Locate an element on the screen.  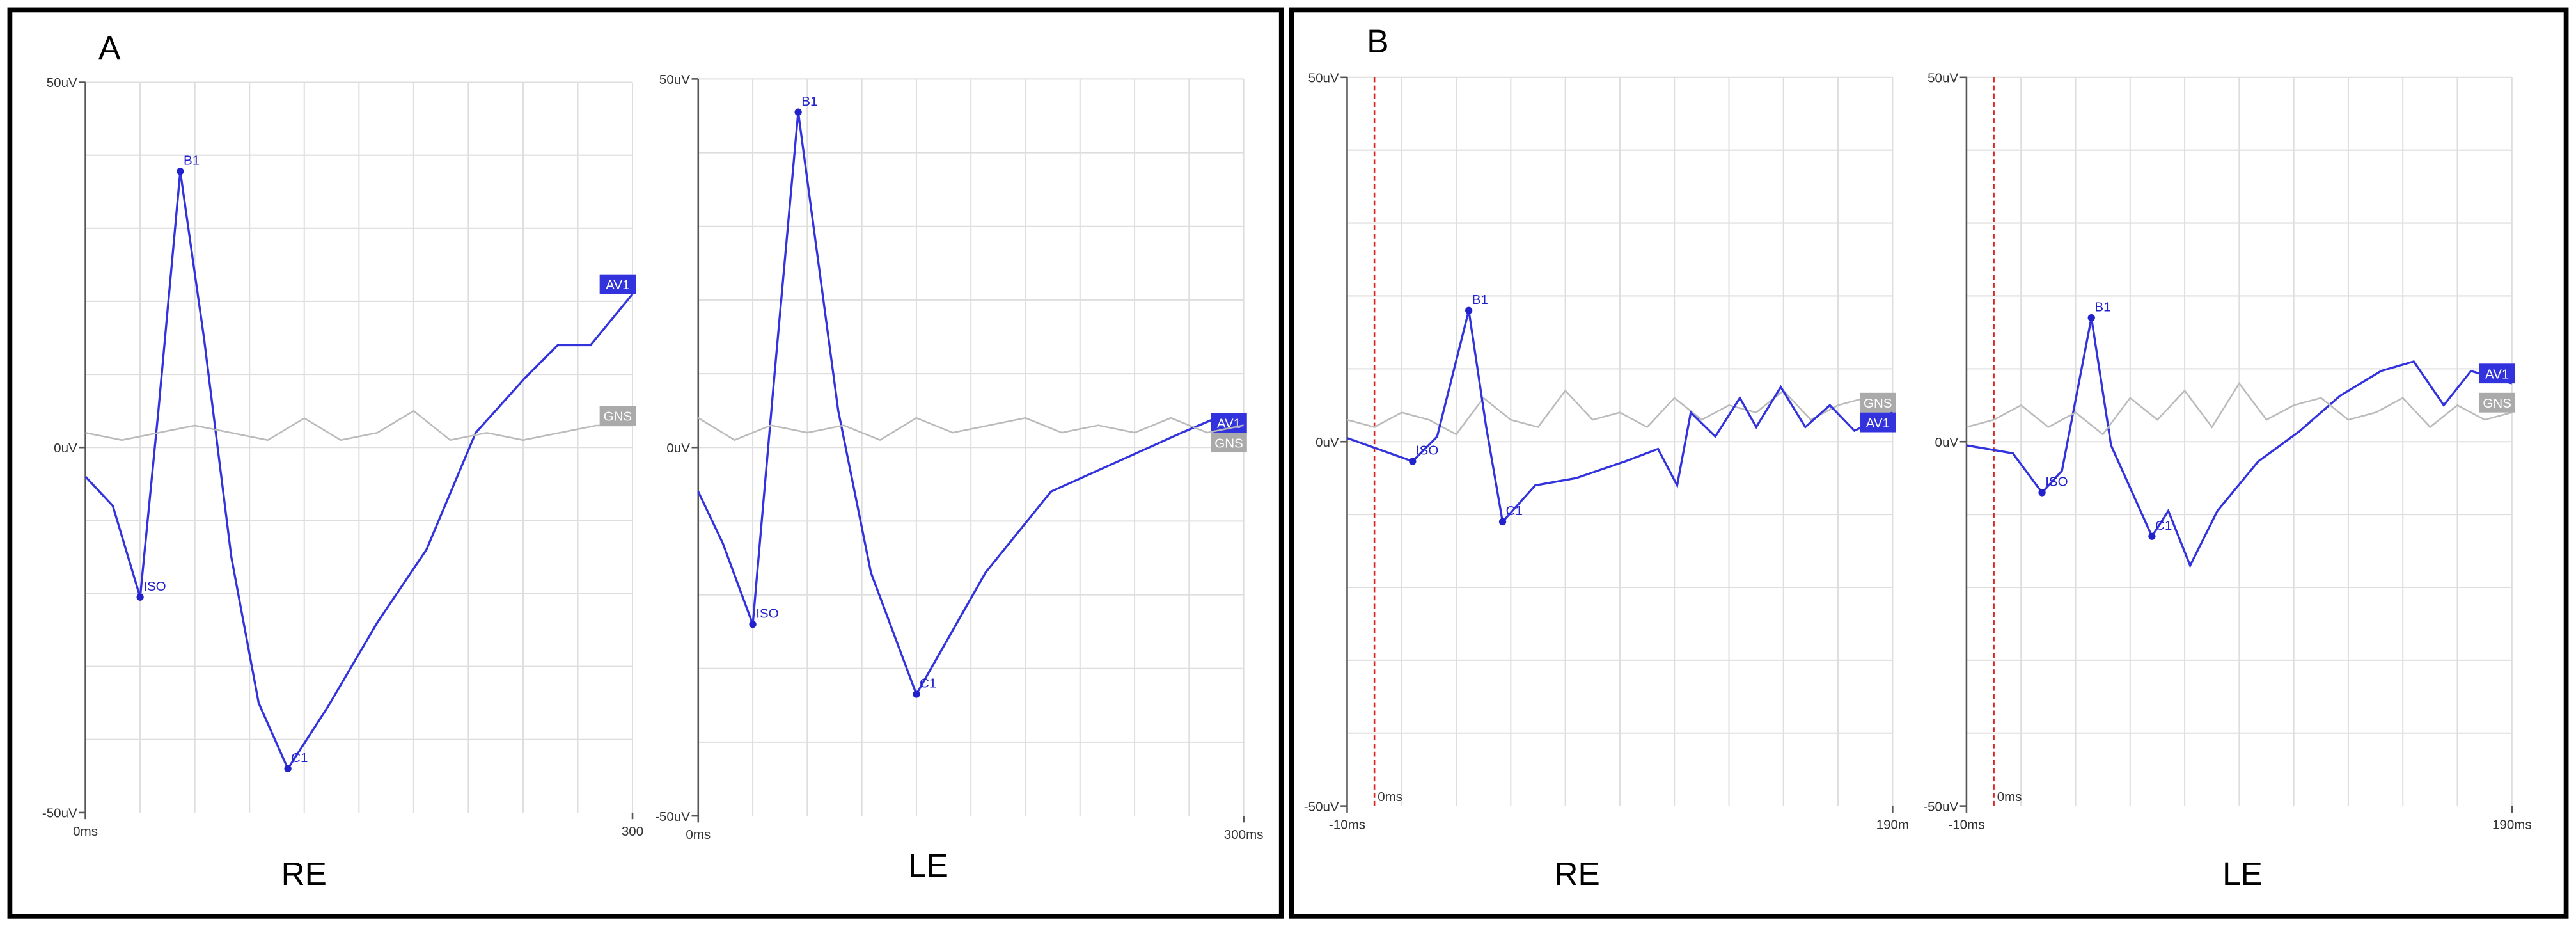
panel-label: B is located at coordinates (1377, 41).